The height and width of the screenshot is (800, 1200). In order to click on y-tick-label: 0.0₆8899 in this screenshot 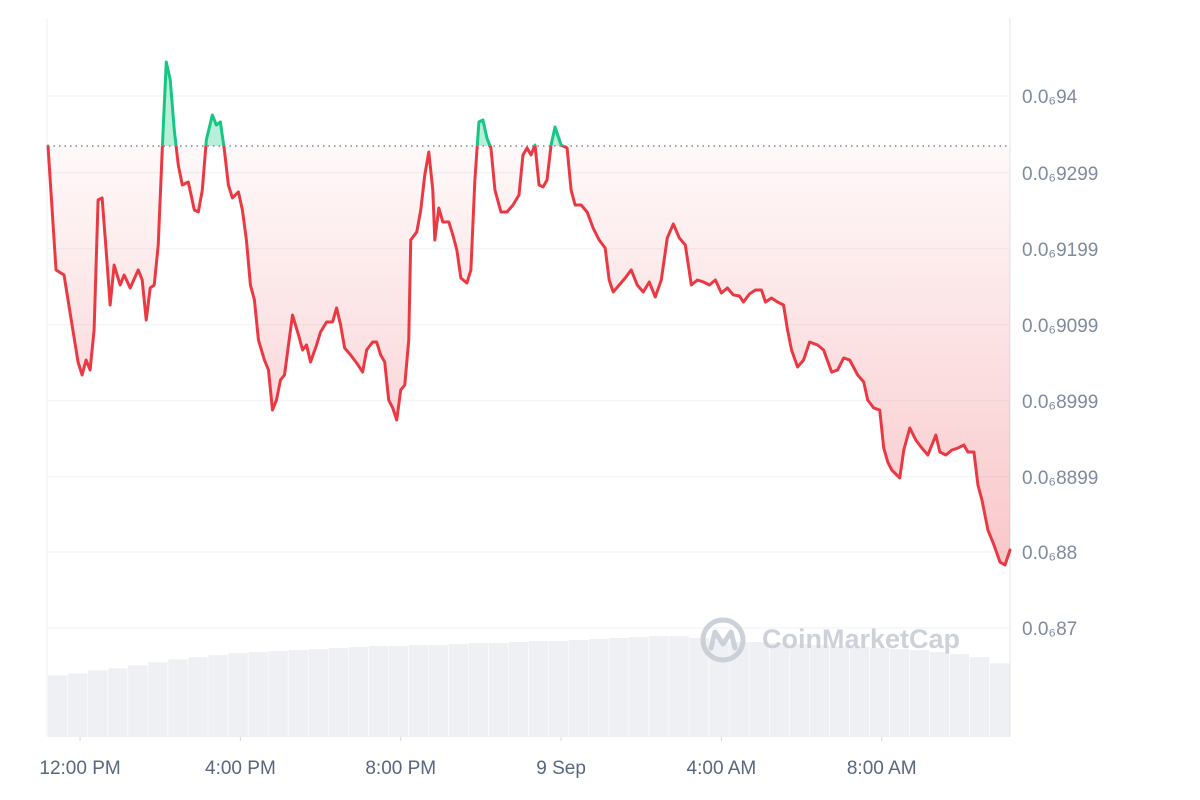, I will do `click(1060, 478)`.